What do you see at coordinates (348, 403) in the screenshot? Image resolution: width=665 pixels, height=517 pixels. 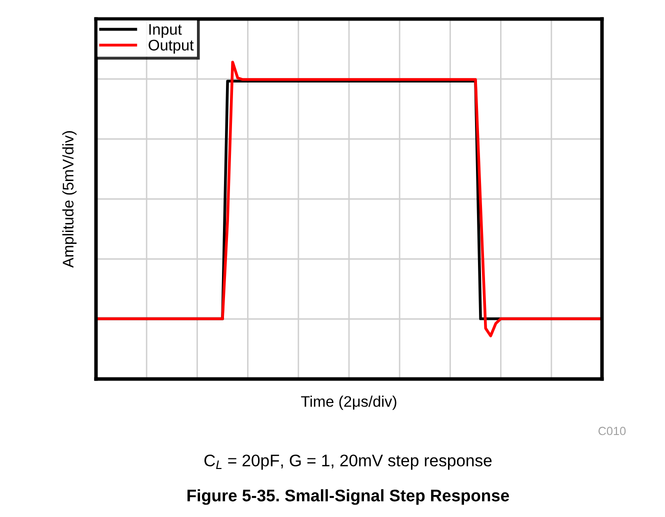 I see `x-axis-title: Time (2μs/div)` at bounding box center [348, 403].